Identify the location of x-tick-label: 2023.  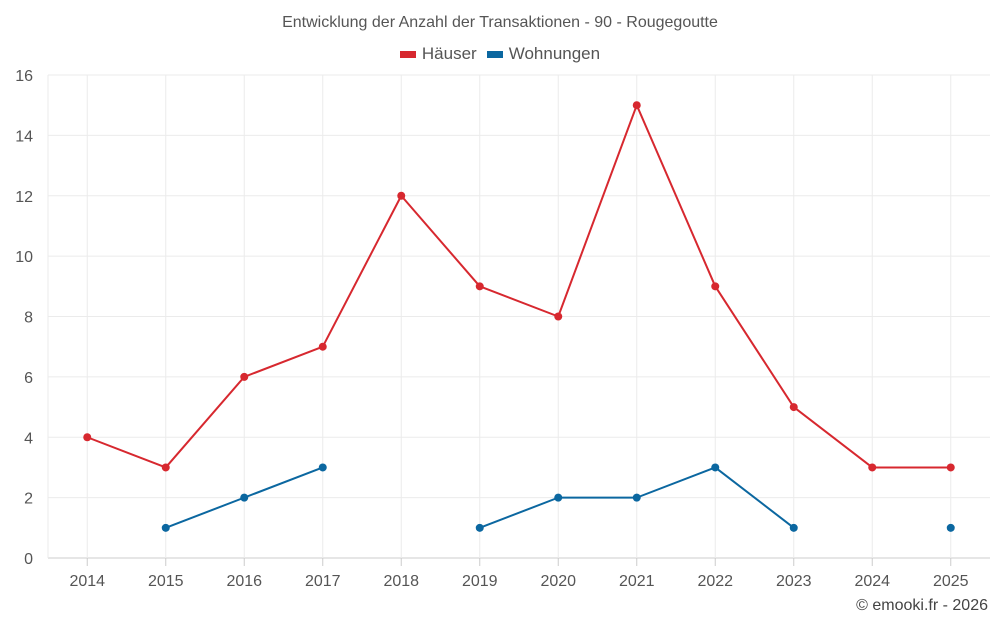
(794, 581).